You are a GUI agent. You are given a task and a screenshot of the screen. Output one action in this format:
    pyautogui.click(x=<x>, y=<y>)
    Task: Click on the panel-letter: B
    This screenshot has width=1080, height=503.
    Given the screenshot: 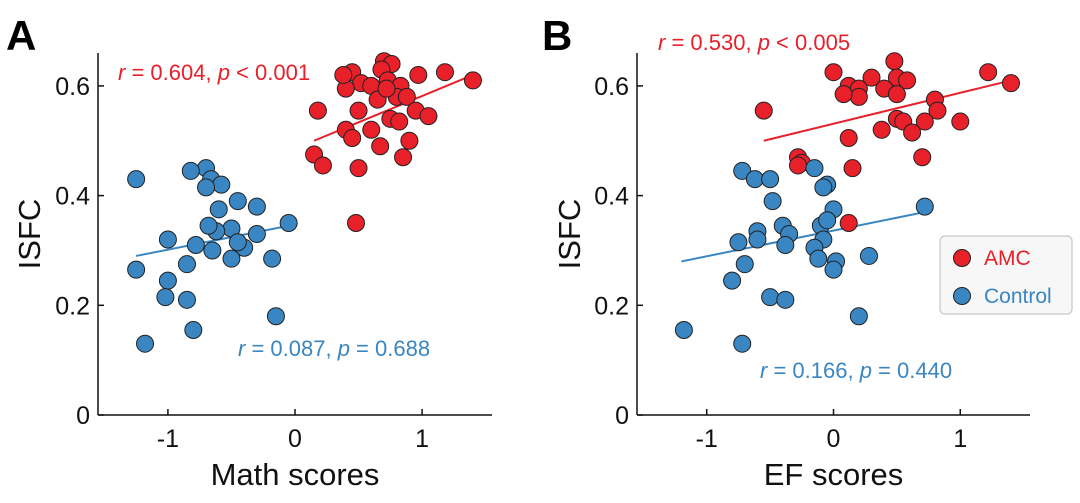 What is the action you would take?
    pyautogui.click(x=557, y=35)
    